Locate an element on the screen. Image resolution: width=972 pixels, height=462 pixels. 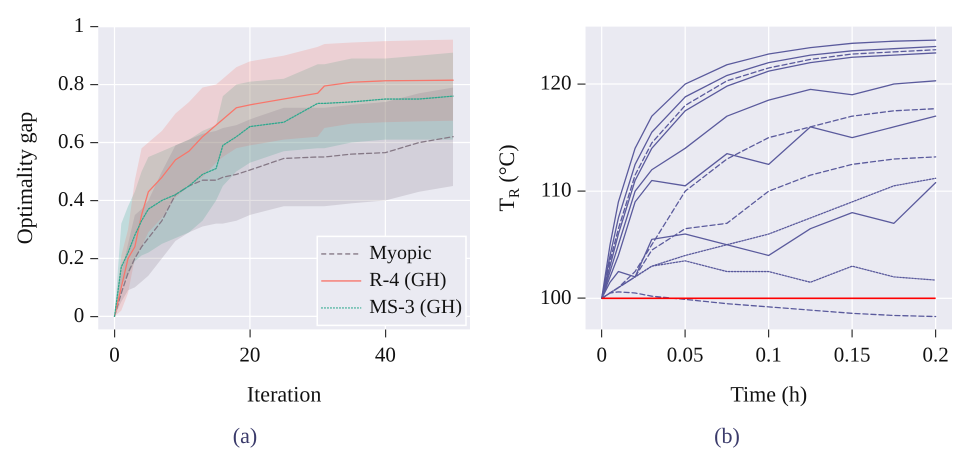
x-tick-label: 0.2 is located at coordinates (935, 354).